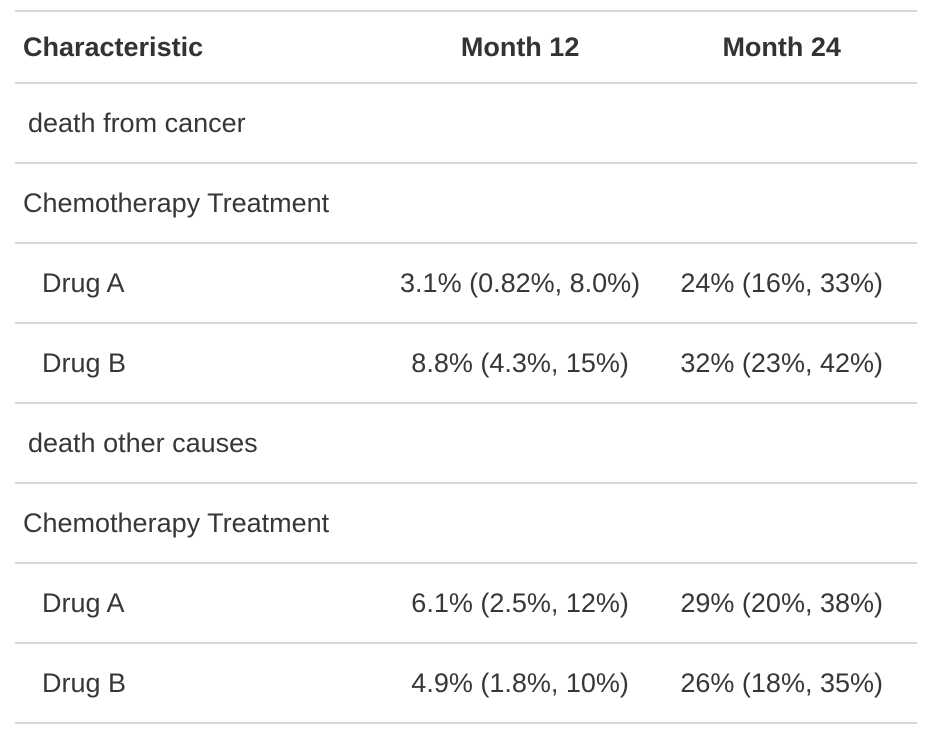 This screenshot has width=927, height=735. What do you see at coordinates (520, 603) in the screenshot?
I see `month12-value: 6.1% (2.5%, 12%)` at bounding box center [520, 603].